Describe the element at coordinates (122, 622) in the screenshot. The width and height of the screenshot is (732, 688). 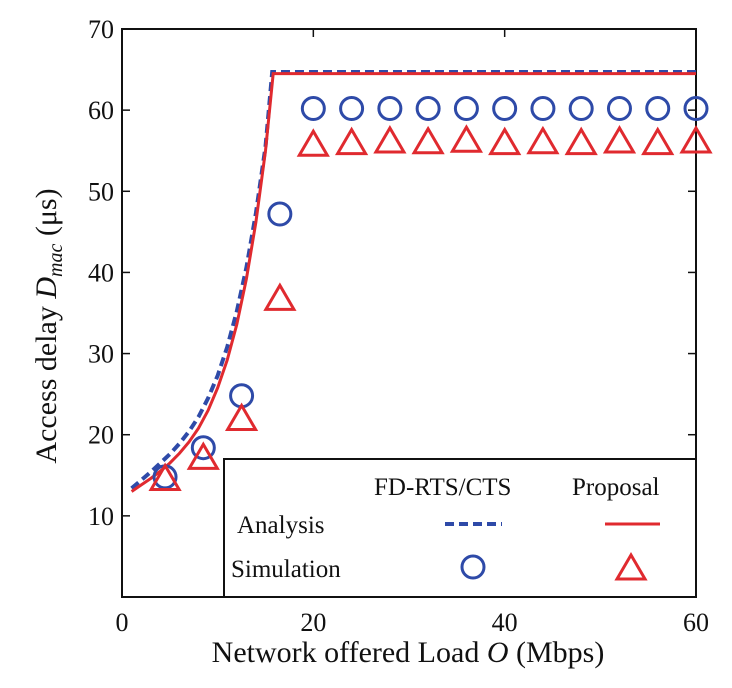
I see `x-tick-label: 0` at that location.